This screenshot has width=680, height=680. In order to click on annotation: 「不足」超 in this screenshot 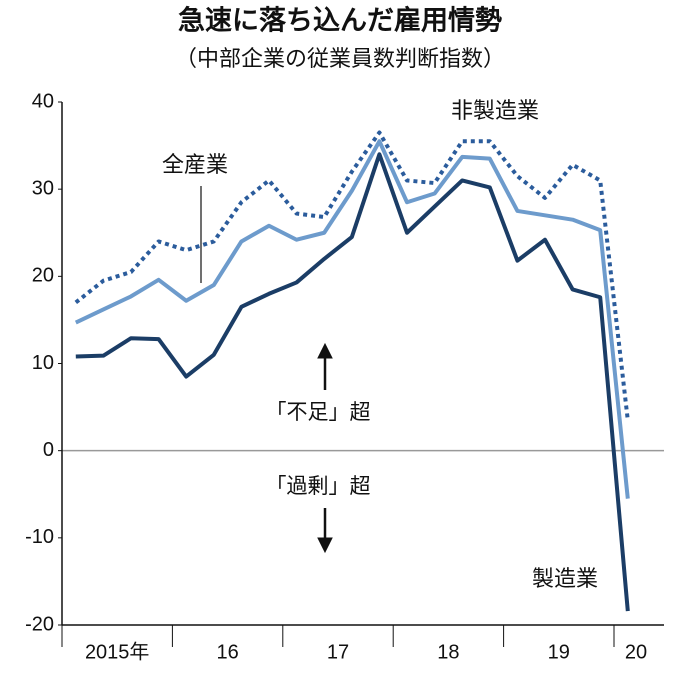, I will do `click(318, 412)`.